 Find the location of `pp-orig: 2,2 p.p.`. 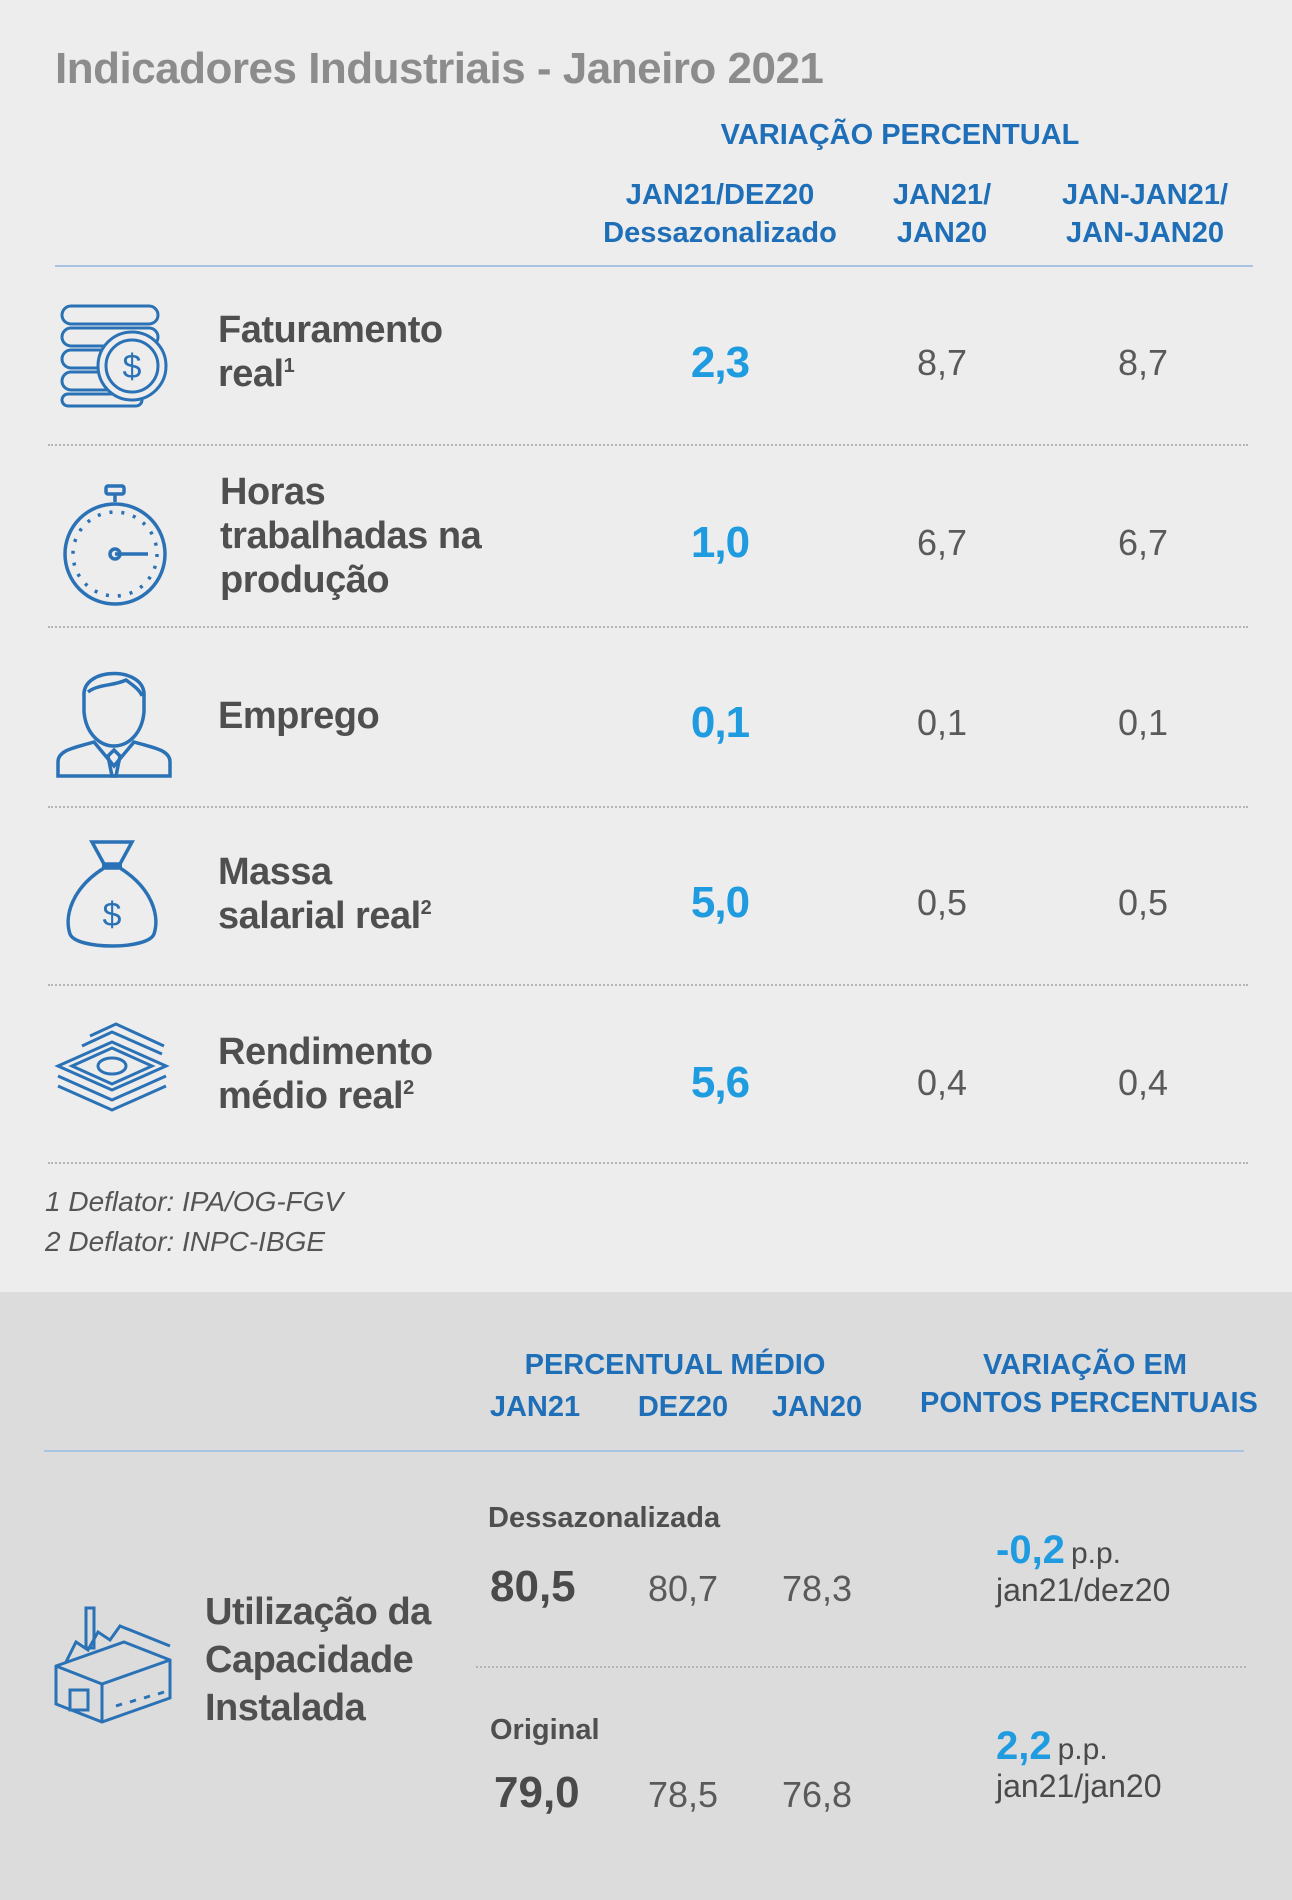

pp-orig: 2,2 p.p. is located at coordinates (1052, 1746).